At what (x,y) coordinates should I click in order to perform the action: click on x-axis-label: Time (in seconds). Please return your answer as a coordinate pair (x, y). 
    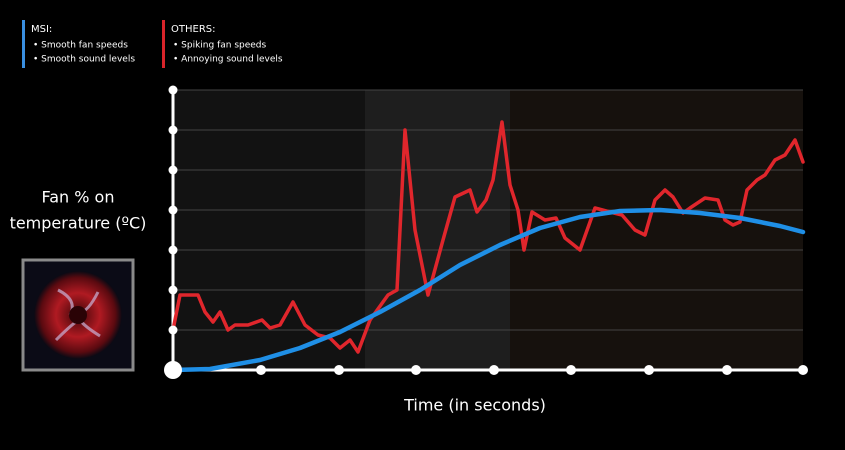
    Looking at the image, I should click on (474, 405).